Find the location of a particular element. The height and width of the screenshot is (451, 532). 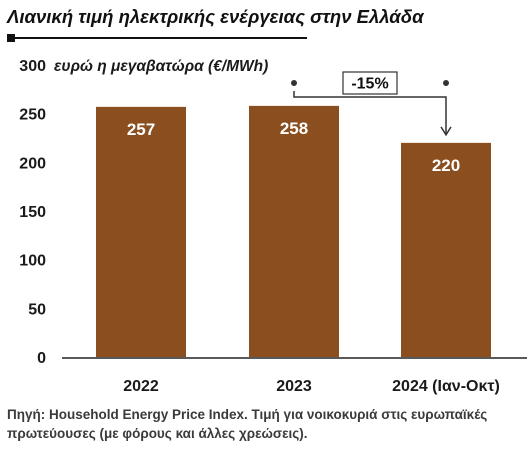

annotation-end-dot is located at coordinates (446, 83).